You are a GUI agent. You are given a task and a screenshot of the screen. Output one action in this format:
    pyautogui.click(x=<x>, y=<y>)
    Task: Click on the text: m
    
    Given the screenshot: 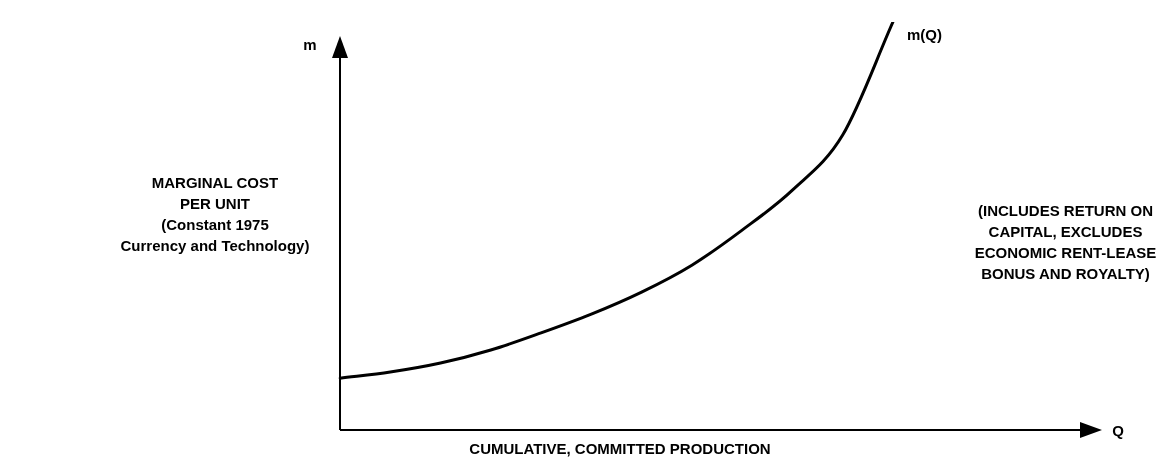 What is the action you would take?
    pyautogui.click(x=310, y=45)
    